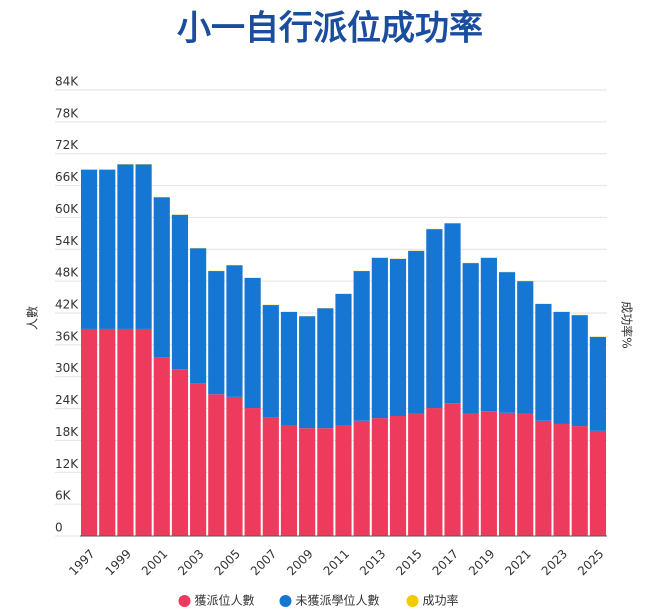  I want to click on x-tick-label: 2025, so click(590, 562).